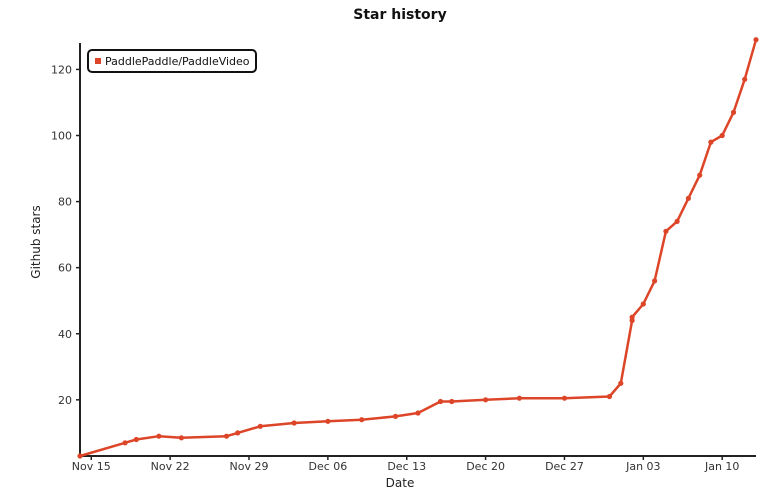 This screenshot has height=489, width=782. What do you see at coordinates (61, 69) in the screenshot?
I see `y-tick-label: 120` at bounding box center [61, 69].